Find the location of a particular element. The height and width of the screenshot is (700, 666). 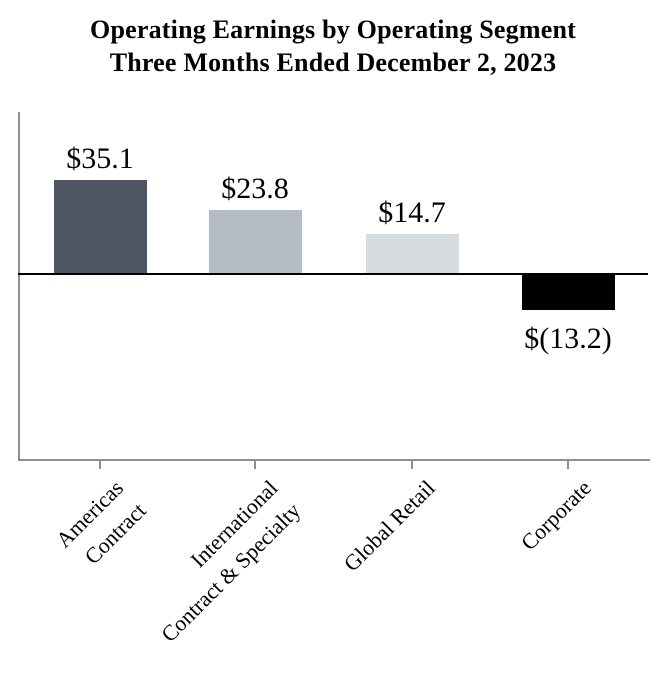

bar-global-retail is located at coordinates (412, 253).